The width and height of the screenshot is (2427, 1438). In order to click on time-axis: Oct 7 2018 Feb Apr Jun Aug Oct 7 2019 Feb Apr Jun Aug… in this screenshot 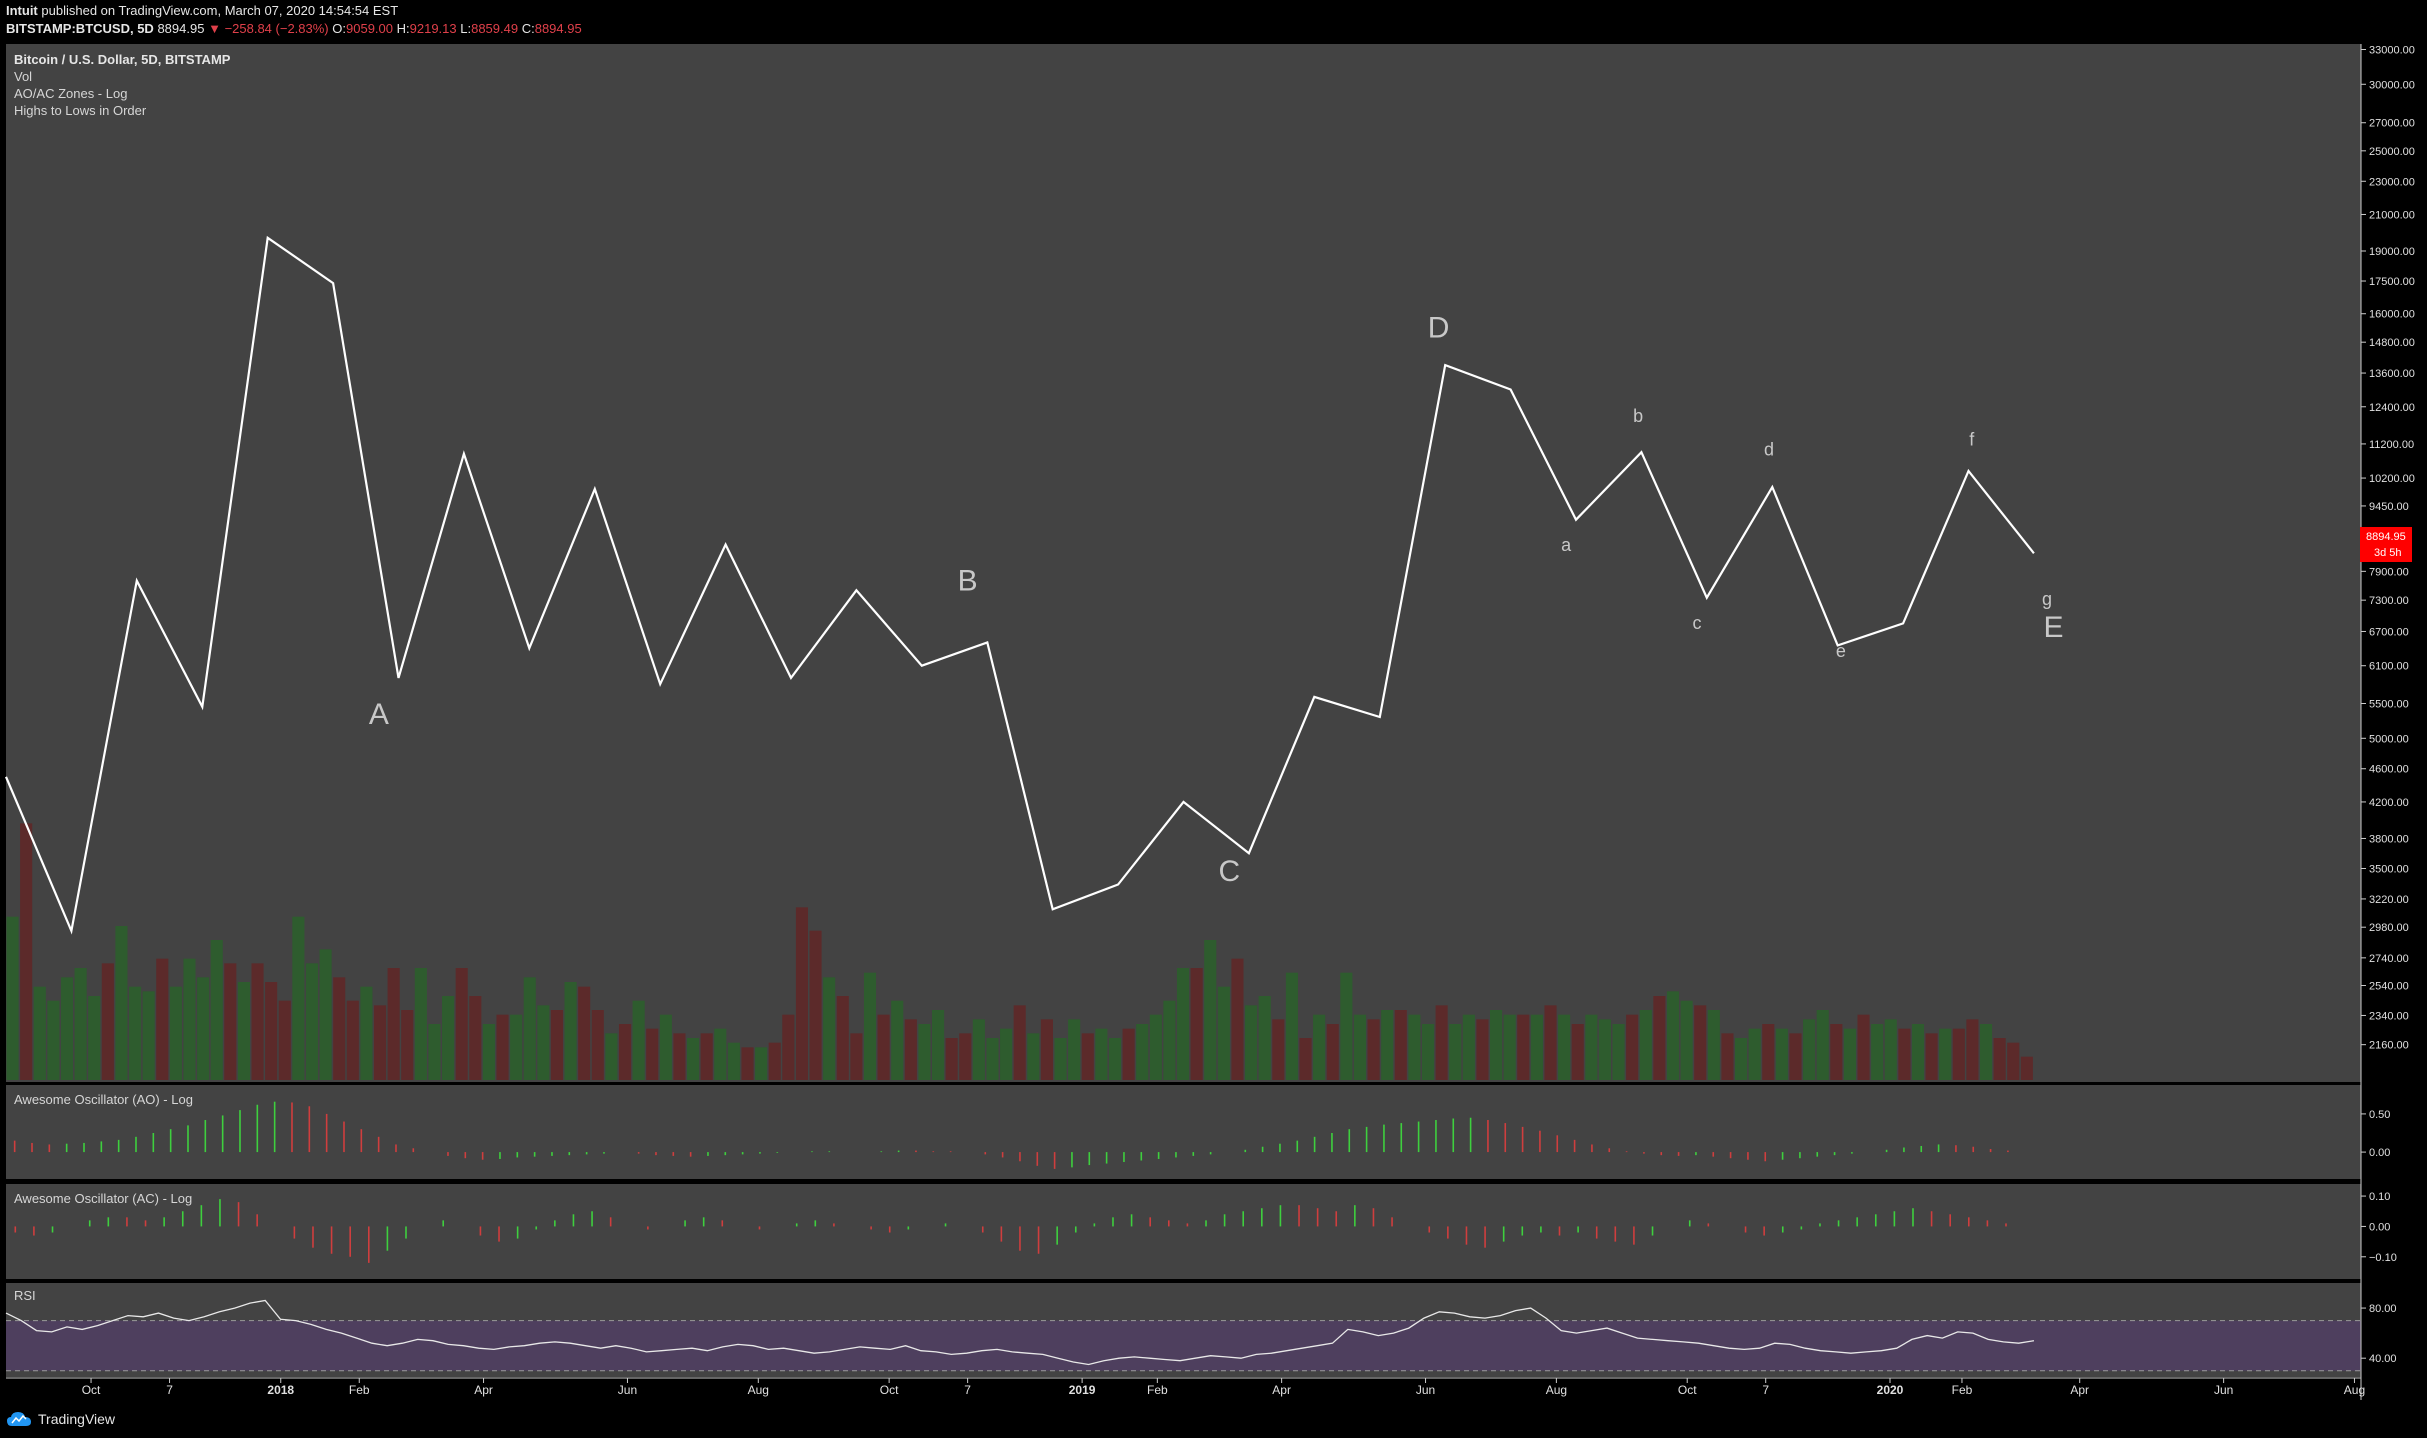, I will do `click(1223, 1387)`.